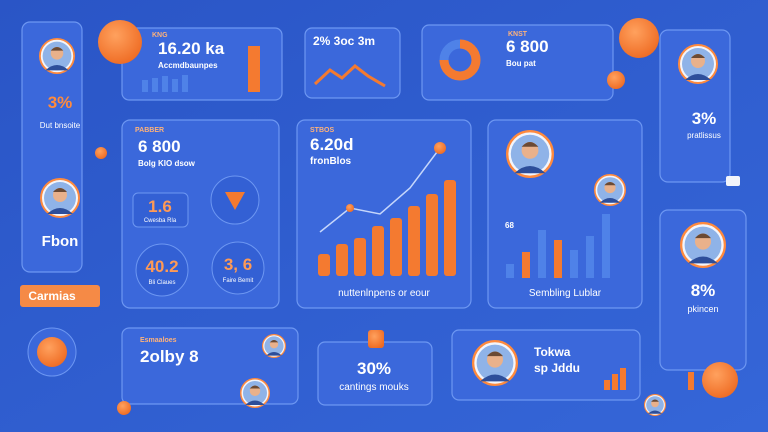 Image resolution: width=768 pixels, height=432 pixels. What do you see at coordinates (518, 34) in the screenshot?
I see `tag: KNST` at bounding box center [518, 34].